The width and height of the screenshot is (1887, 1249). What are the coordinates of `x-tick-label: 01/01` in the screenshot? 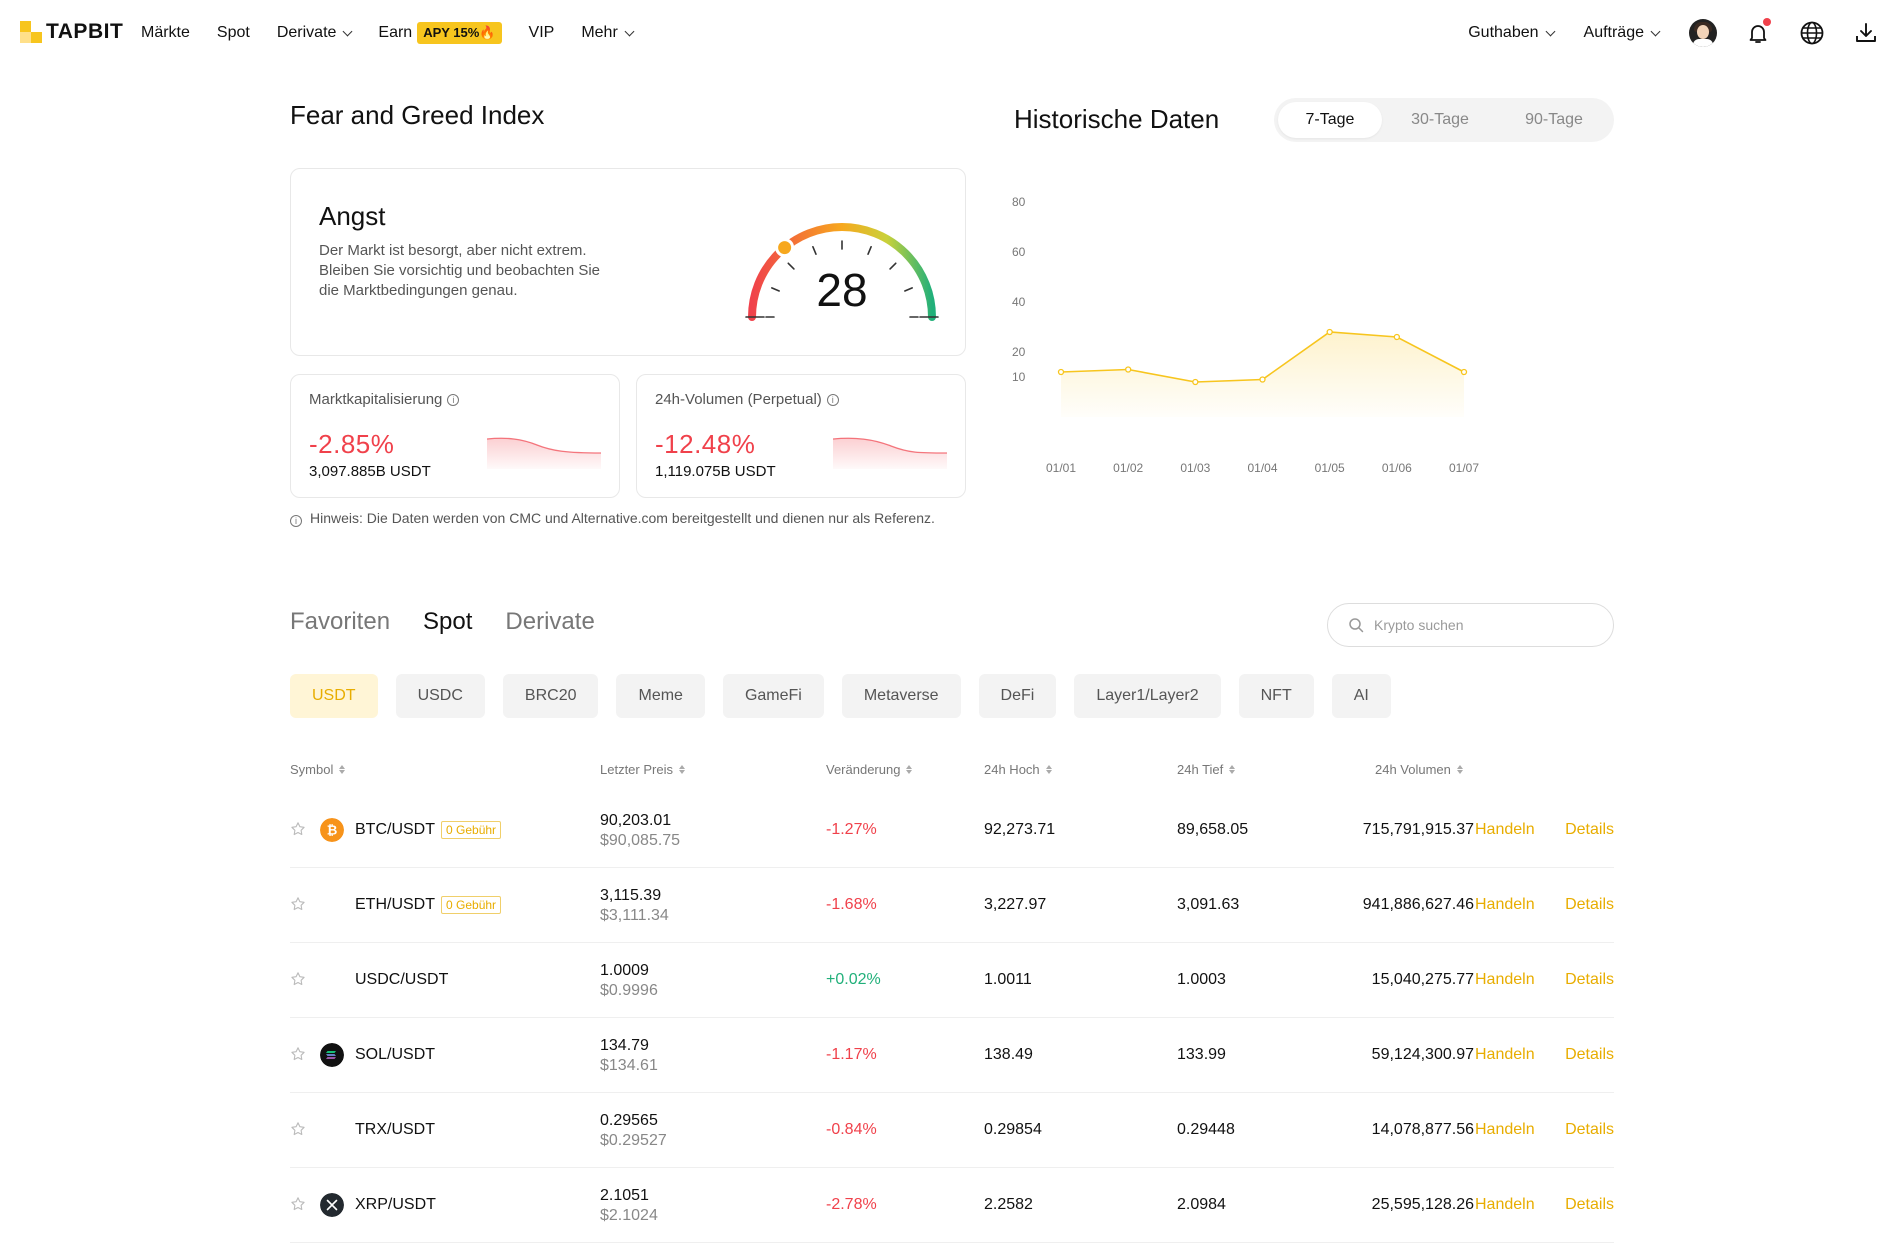 It's located at (1061, 468).